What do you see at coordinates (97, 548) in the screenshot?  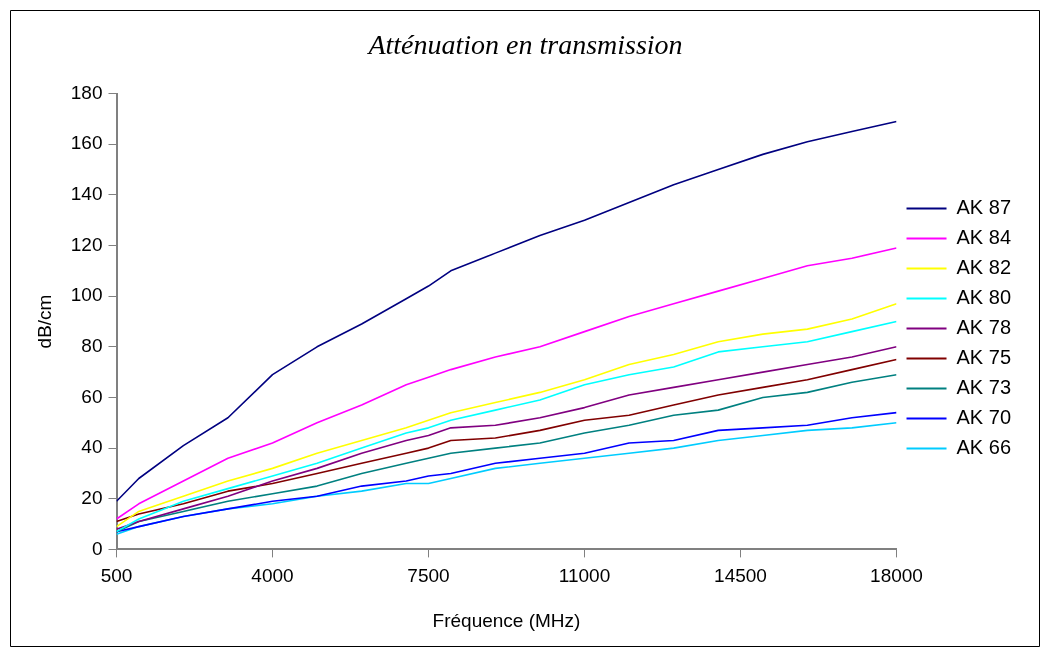 I see `y-tick-label: 0` at bounding box center [97, 548].